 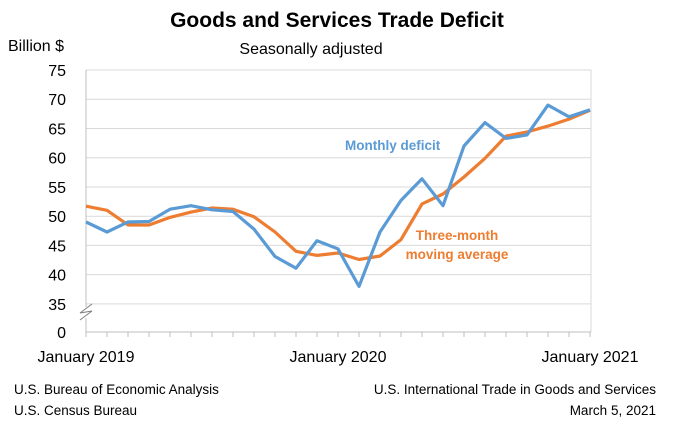 What do you see at coordinates (338, 357) in the screenshot?
I see `x-tick-label-jan-2020: January 2020` at bounding box center [338, 357].